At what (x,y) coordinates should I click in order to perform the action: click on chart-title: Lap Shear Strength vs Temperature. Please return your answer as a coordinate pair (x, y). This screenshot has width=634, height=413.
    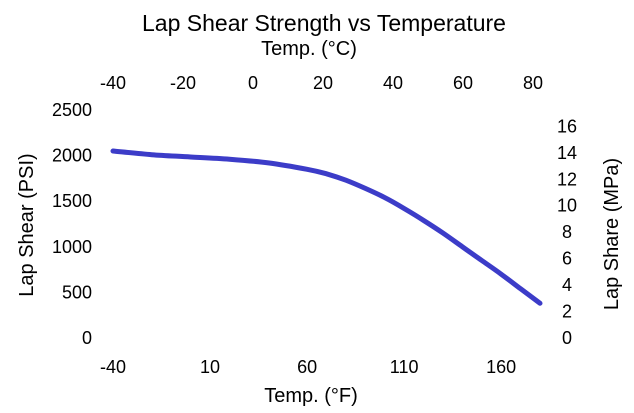
    Looking at the image, I should click on (324, 23).